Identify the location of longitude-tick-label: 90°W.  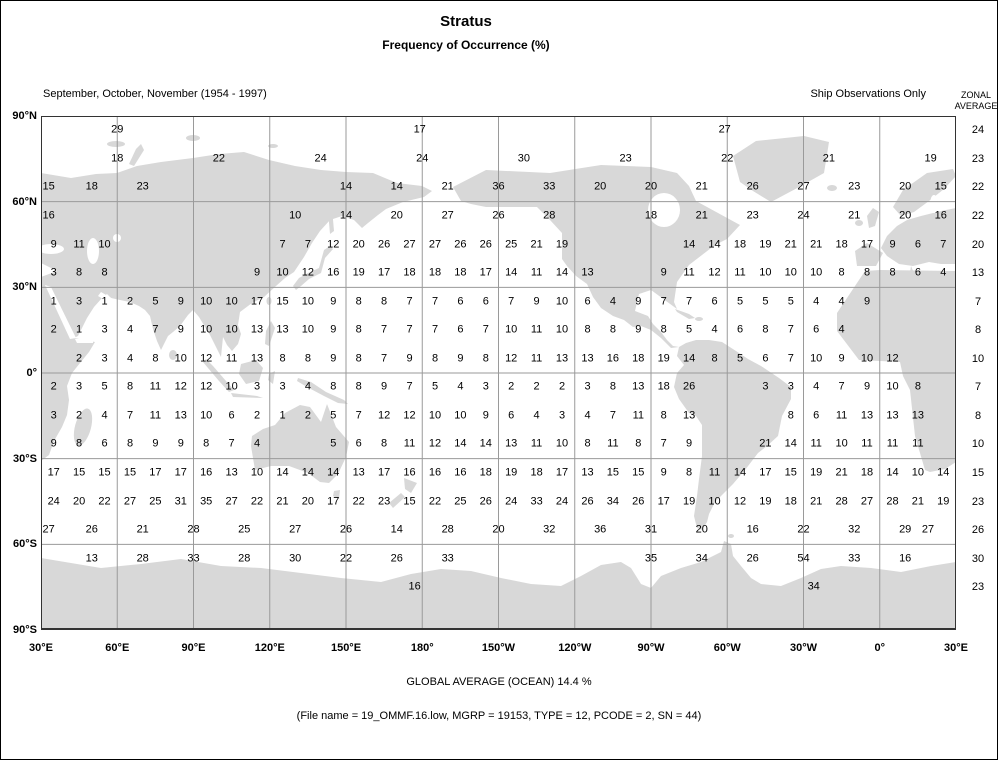
(651, 648).